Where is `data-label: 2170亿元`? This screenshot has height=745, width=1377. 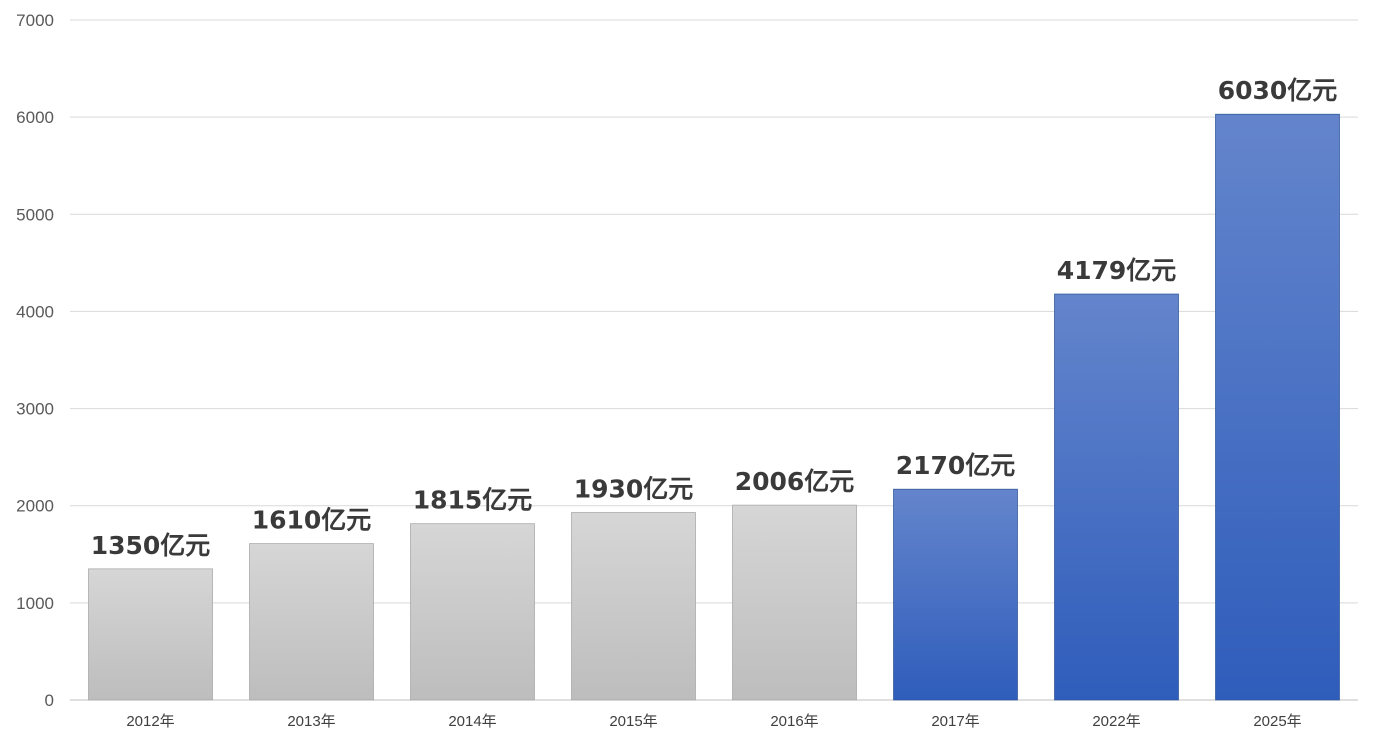
data-label: 2170亿元 is located at coordinates (956, 465).